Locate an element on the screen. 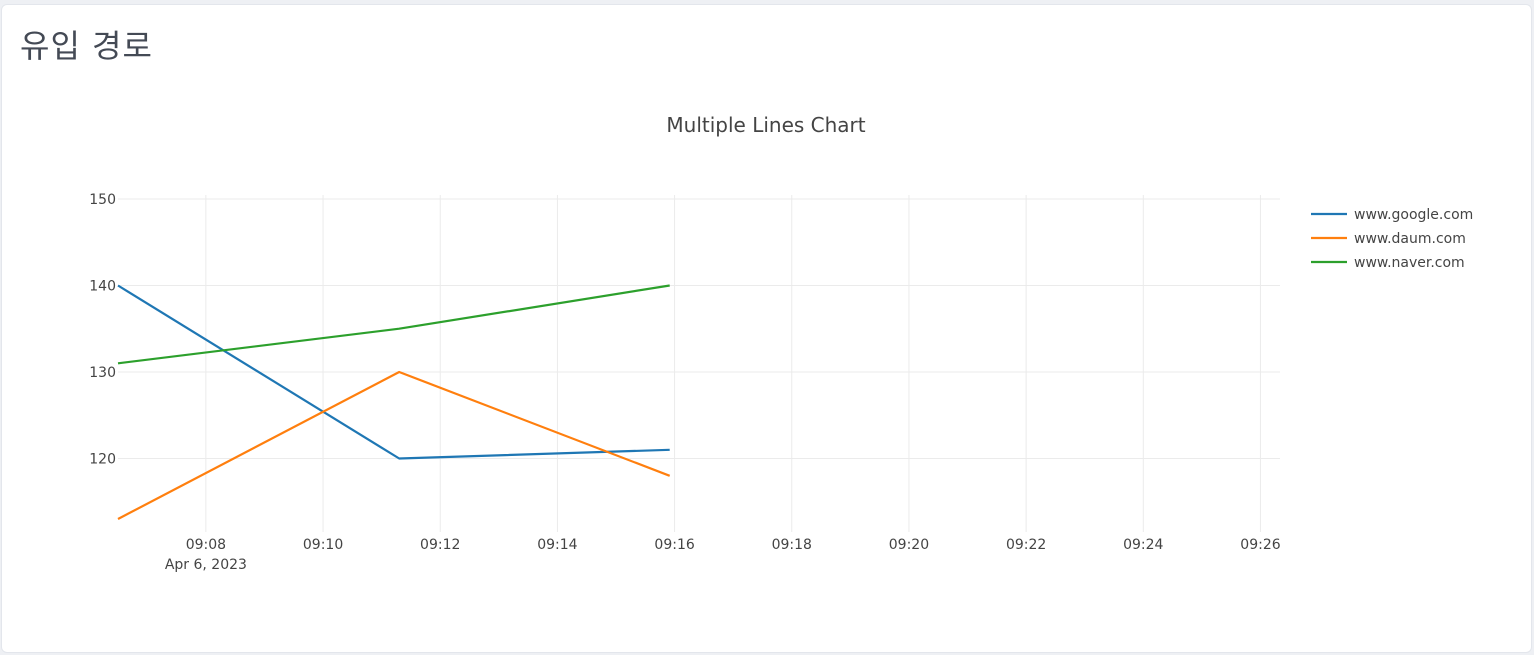  series-lines is located at coordinates (394, 402).